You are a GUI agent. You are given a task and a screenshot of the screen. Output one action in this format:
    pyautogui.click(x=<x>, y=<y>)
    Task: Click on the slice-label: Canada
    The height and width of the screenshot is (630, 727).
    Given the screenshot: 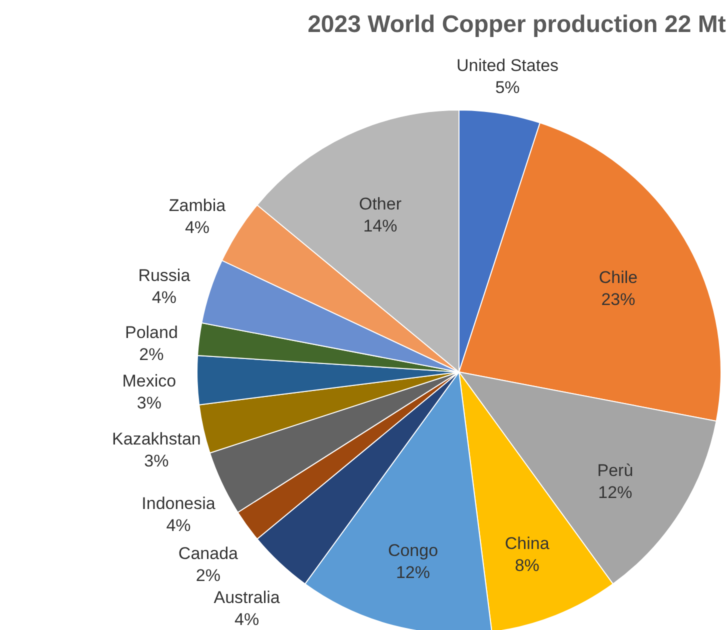 What is the action you would take?
    pyautogui.click(x=208, y=554)
    